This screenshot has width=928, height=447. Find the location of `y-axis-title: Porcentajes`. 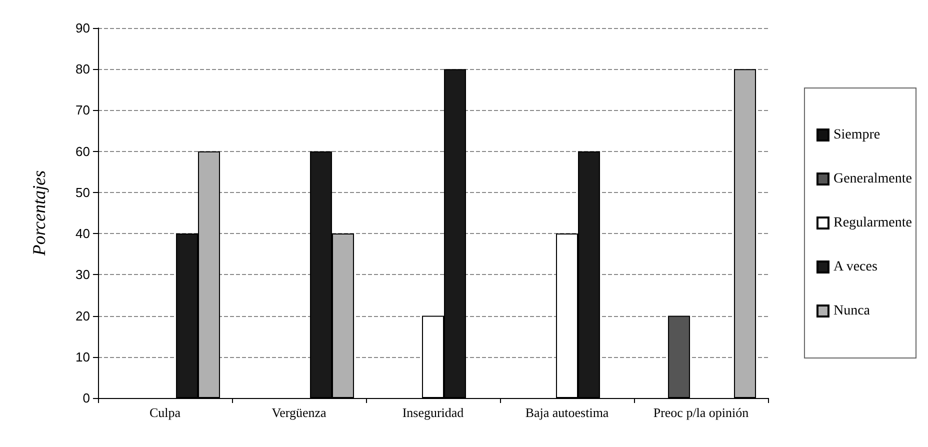

y-axis-title: Porcentajes is located at coordinates (39, 213).